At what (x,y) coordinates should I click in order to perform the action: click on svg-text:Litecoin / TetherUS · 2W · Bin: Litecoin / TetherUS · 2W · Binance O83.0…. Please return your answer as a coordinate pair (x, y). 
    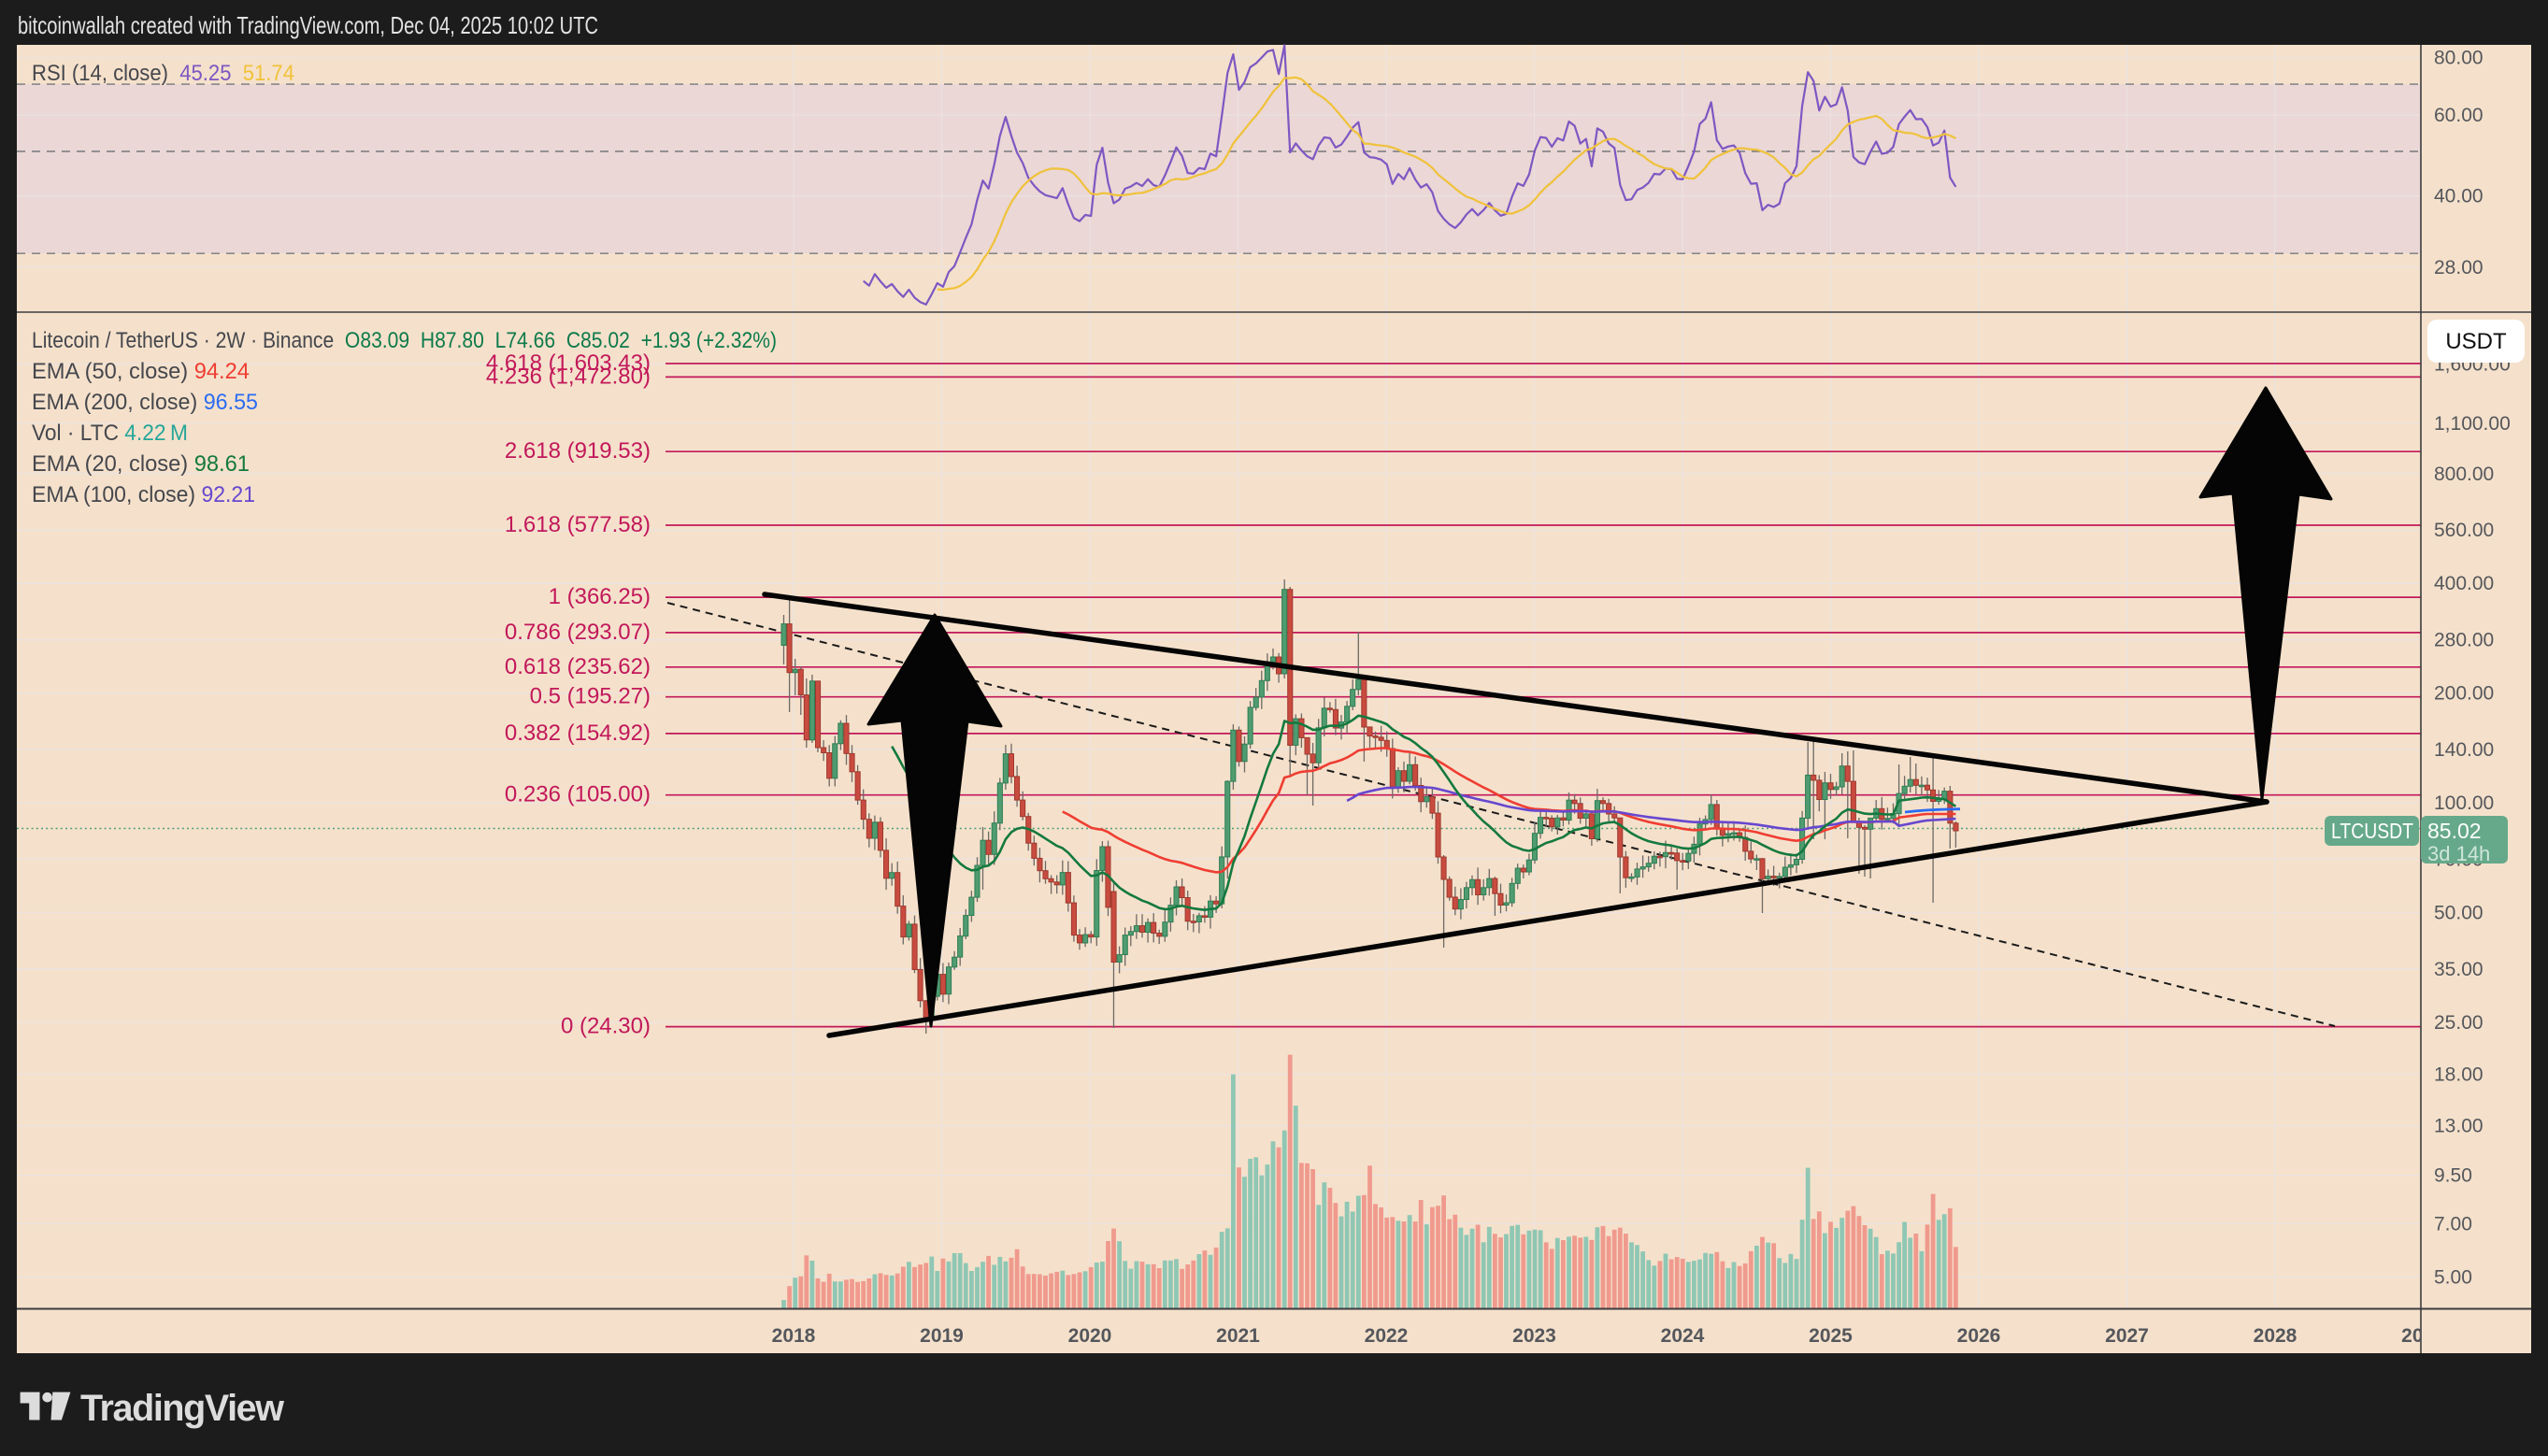
    Looking at the image, I should click on (404, 340).